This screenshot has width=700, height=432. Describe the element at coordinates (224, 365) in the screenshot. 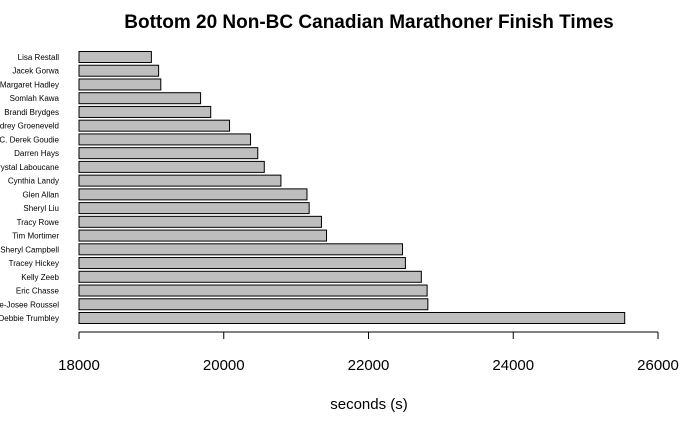

I see `x-tick-label: 20000` at that location.